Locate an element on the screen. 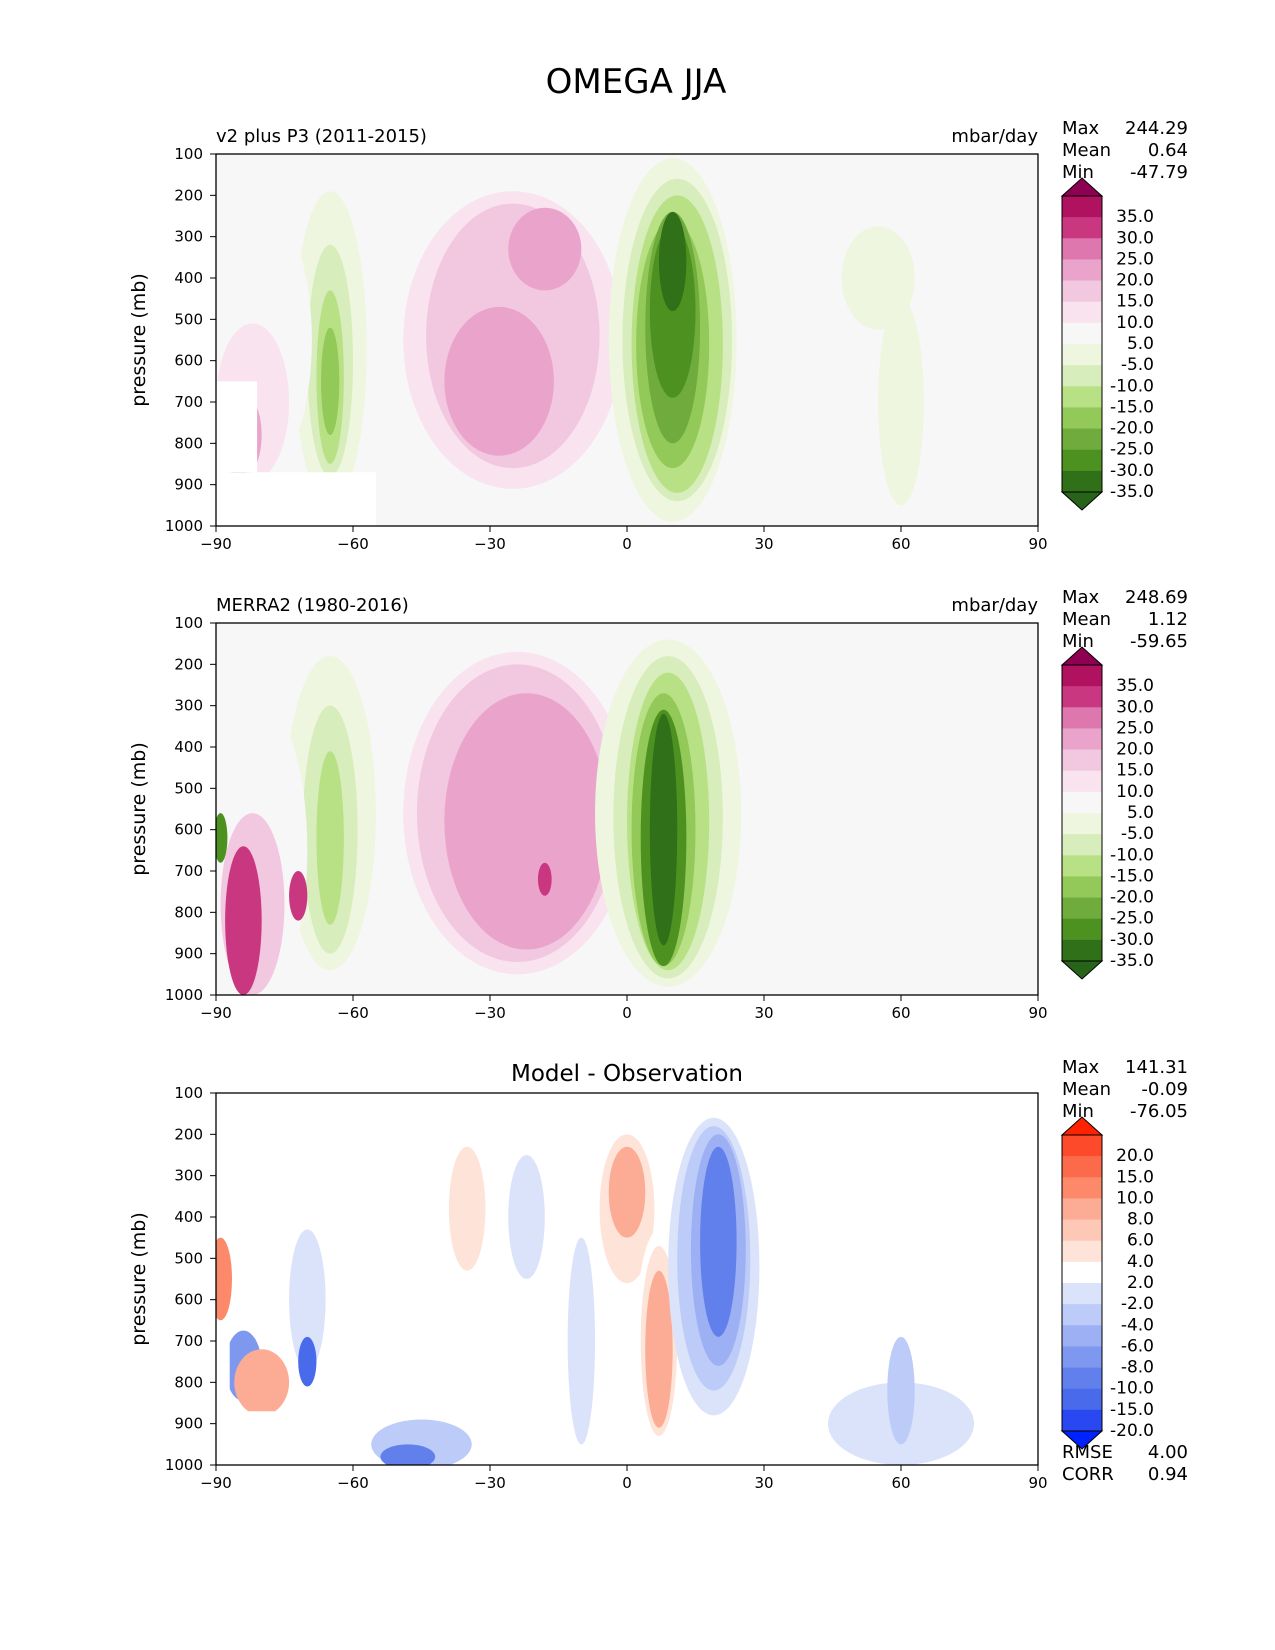  stat-label-mean: Mean is located at coordinates (1086, 150).